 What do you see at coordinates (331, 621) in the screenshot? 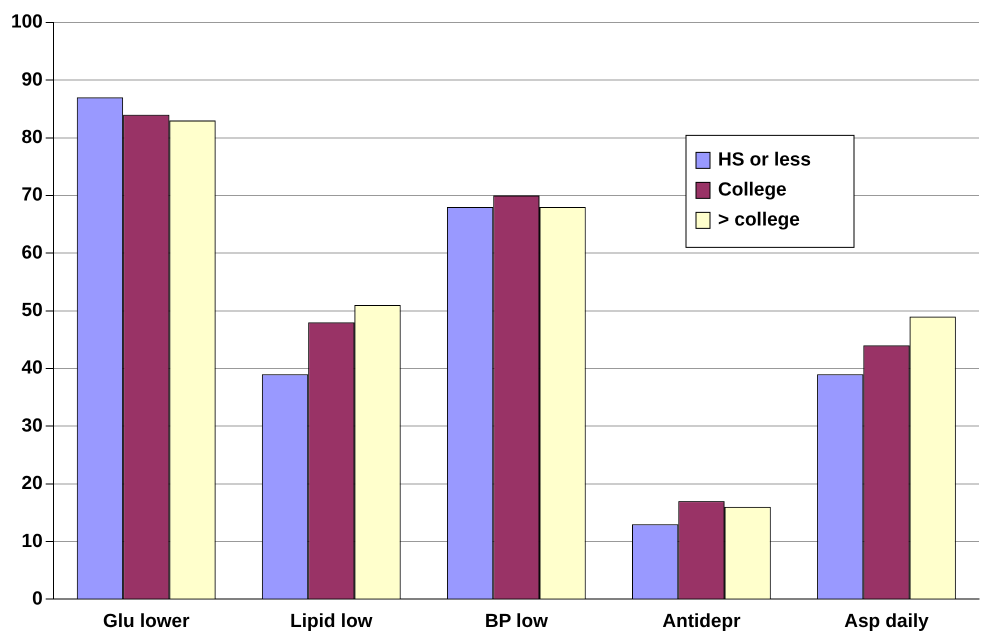
I see `x-tick-label: Lipid low` at bounding box center [331, 621].